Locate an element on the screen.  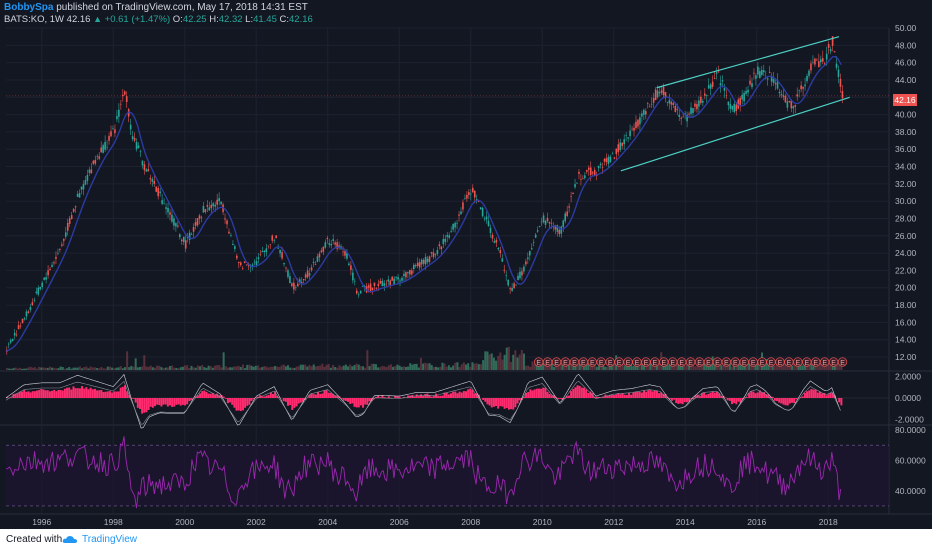
symbol-label: BATS:KO, 1W is located at coordinates (34, 19).